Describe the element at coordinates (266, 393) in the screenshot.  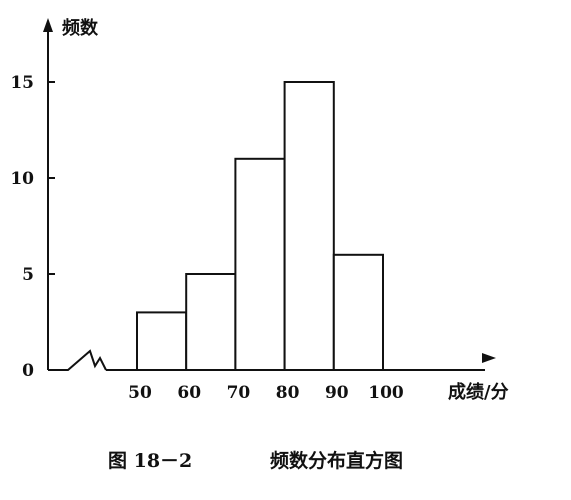
I see `x-ticks-group: 50 60 70 80 90 100` at that location.